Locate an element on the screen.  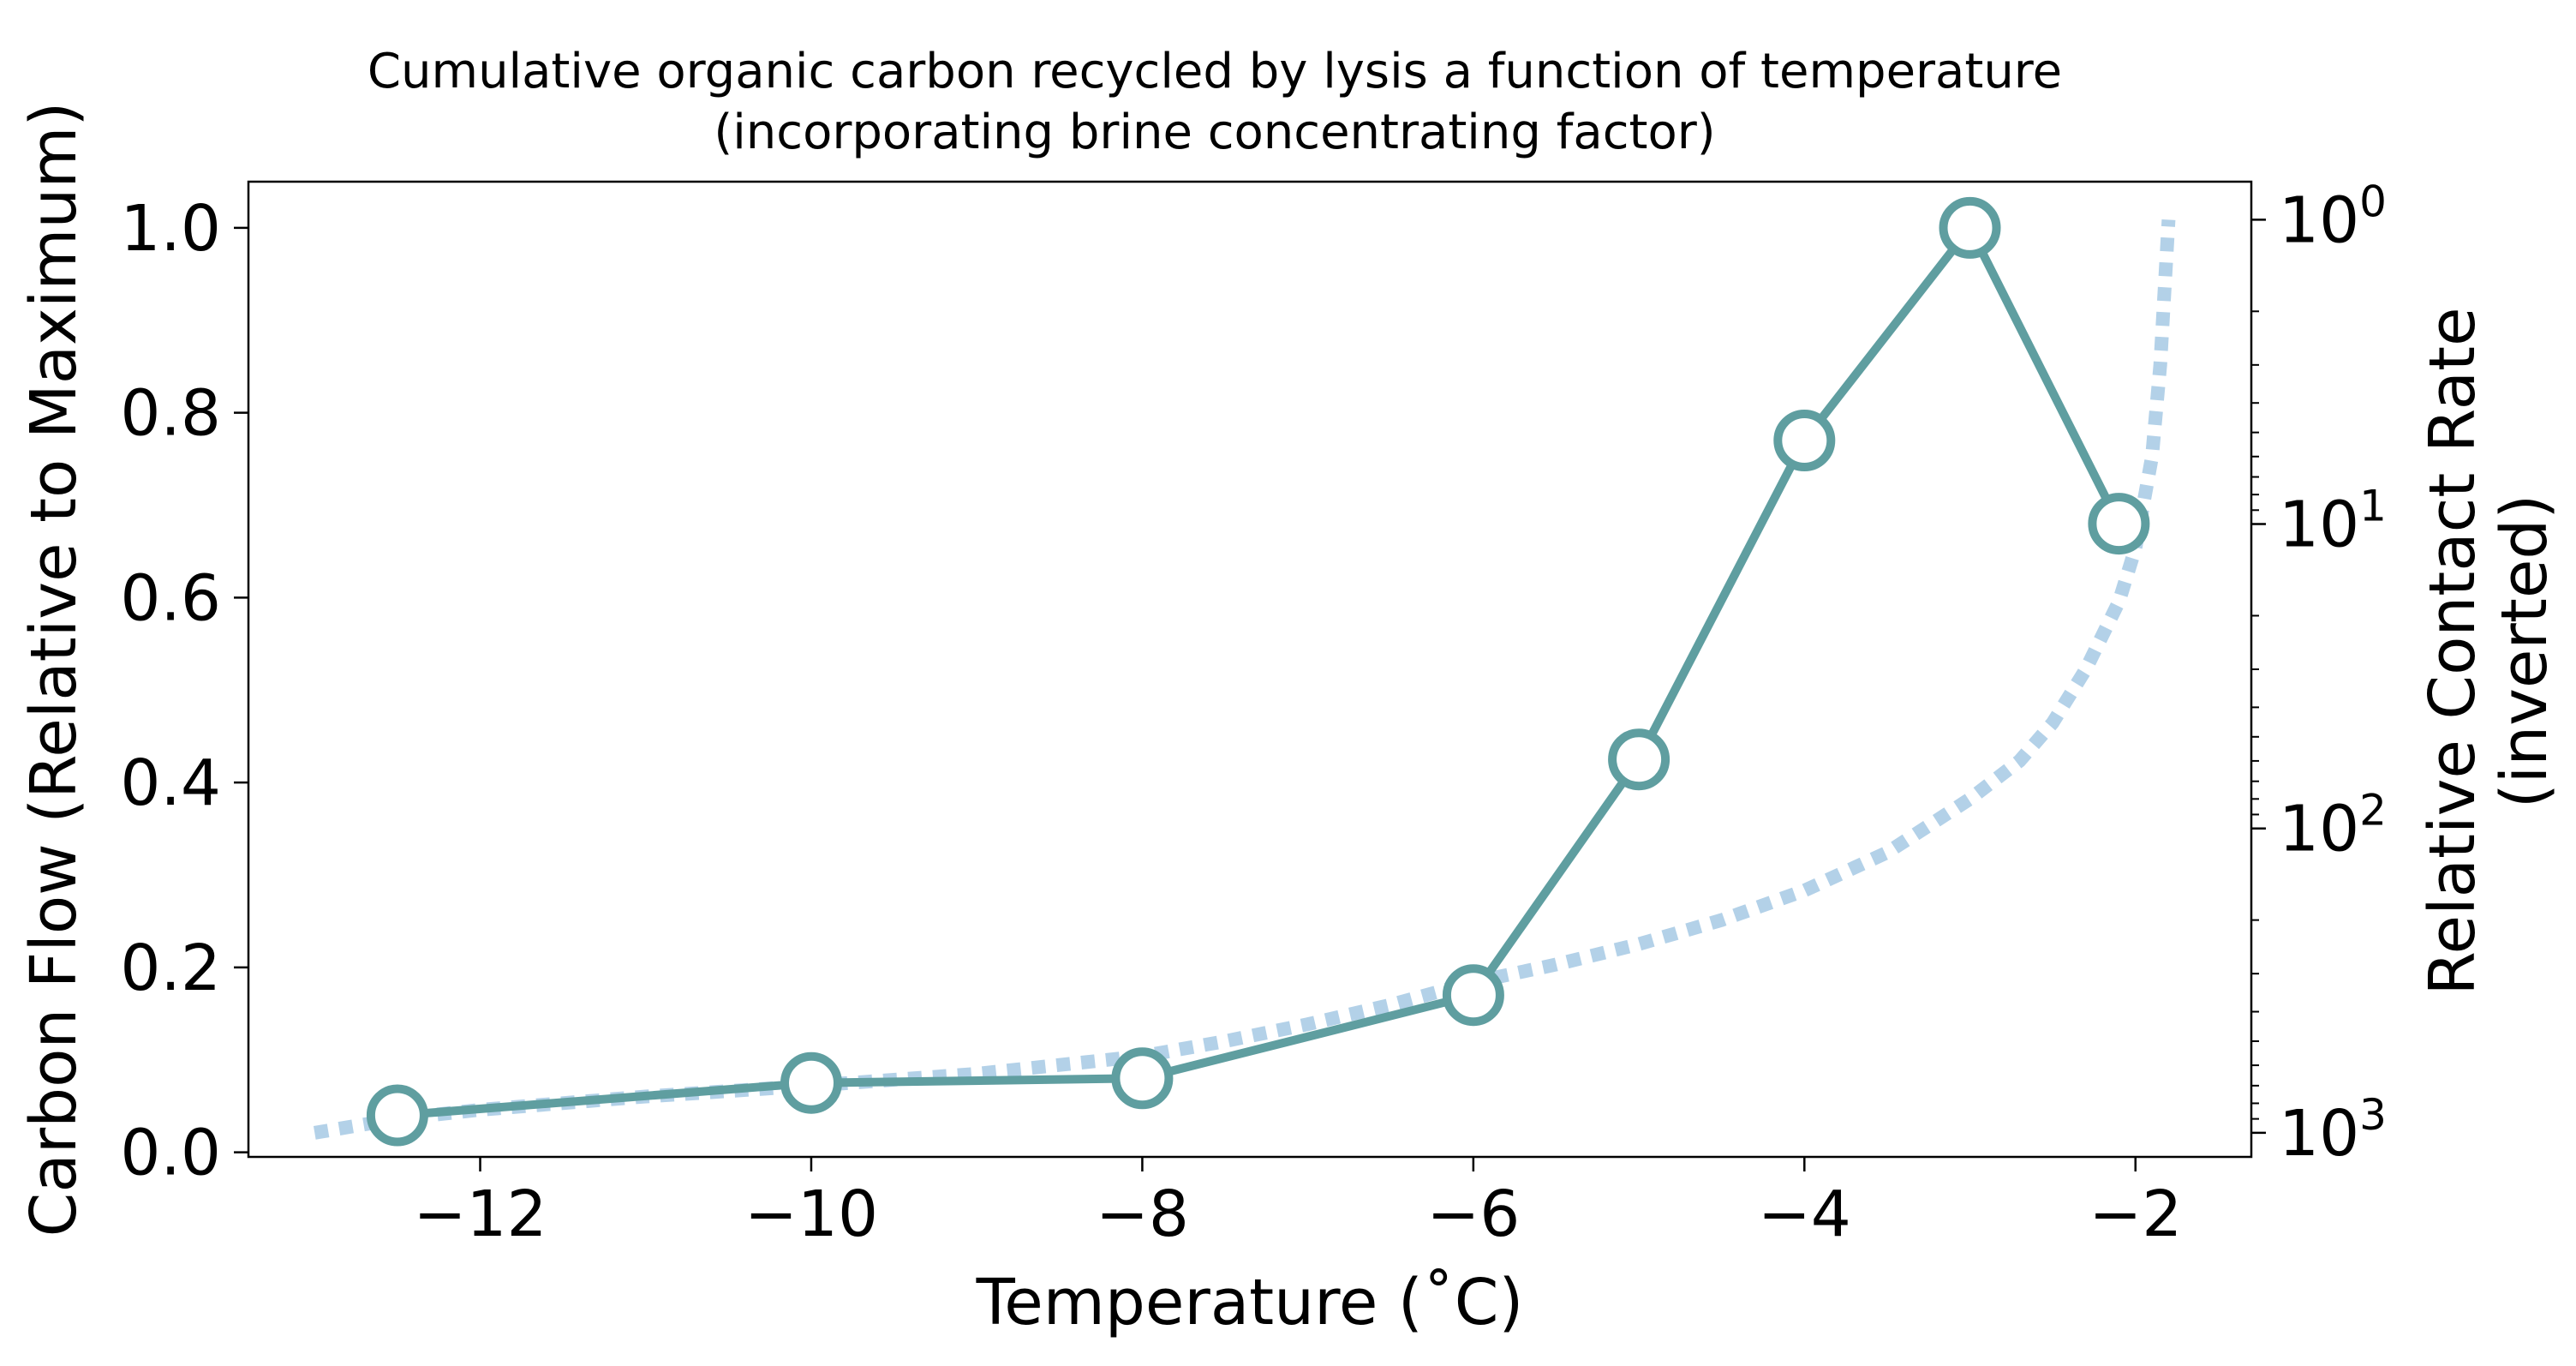
y2-tick-label: 10¹ is located at coordinates (2333, 522).